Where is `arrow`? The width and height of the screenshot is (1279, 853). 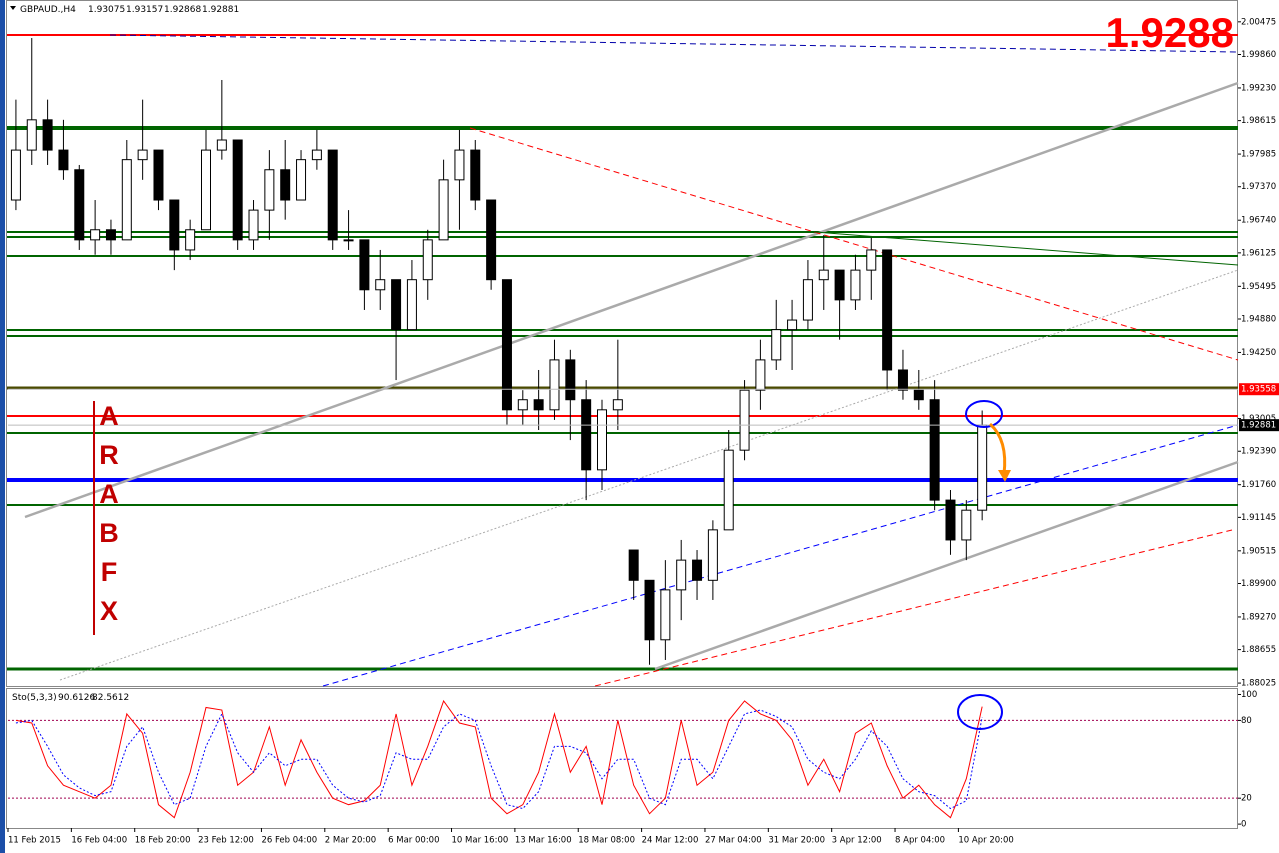 arrow is located at coordinates (997, 448).